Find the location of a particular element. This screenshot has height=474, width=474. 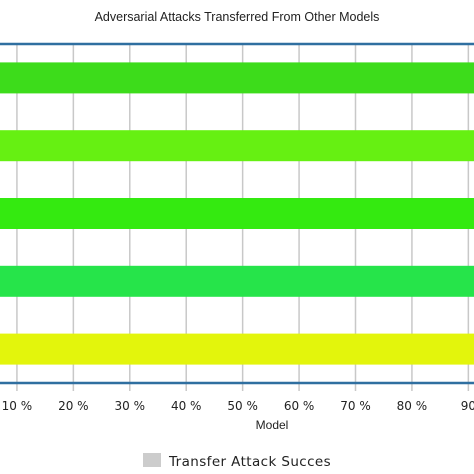

x-tick-labels: 10 % 20 % 30 % 40 % 50 % 60 % 70 % 80 % 90 is located at coordinates (238, 406).